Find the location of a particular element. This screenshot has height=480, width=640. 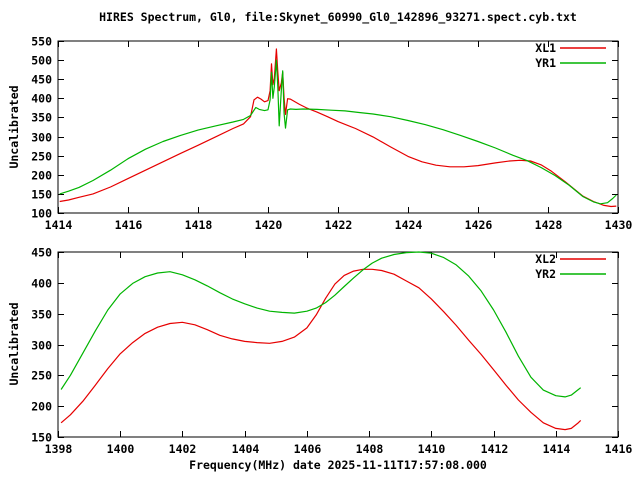

x-tick-label: 1402 is located at coordinates (183, 449).